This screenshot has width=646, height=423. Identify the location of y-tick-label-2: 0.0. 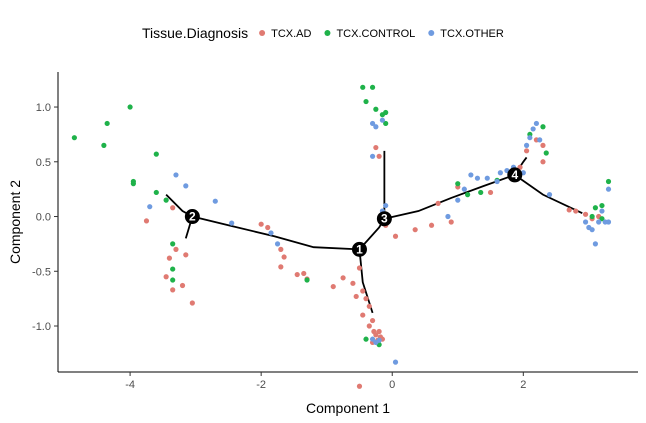
(43, 218).